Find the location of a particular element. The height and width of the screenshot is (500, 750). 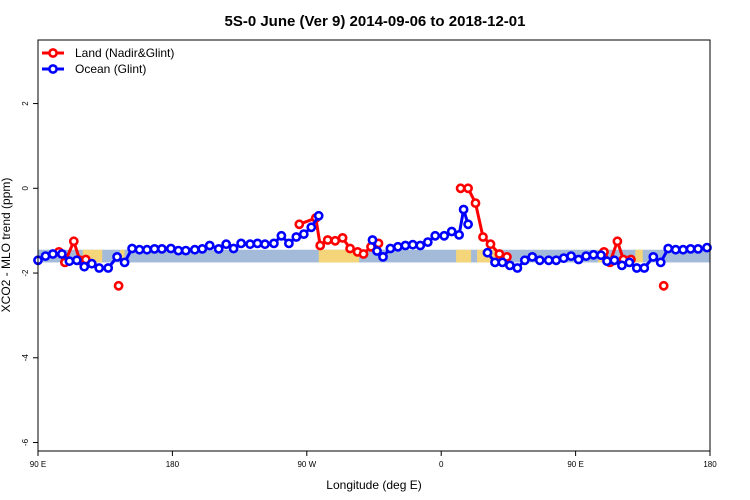

legend-land-marker is located at coordinates (53, 53).